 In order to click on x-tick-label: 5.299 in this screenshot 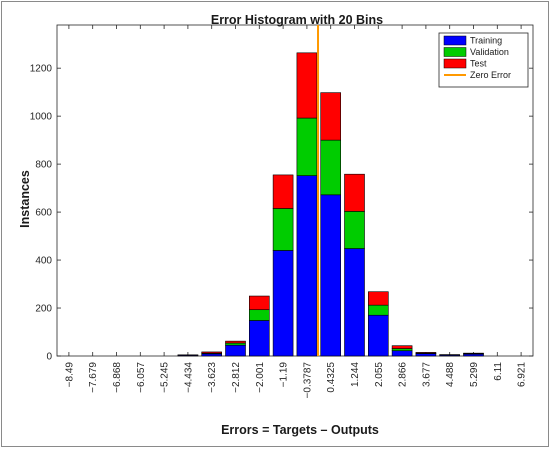, I will do `click(474, 374)`.